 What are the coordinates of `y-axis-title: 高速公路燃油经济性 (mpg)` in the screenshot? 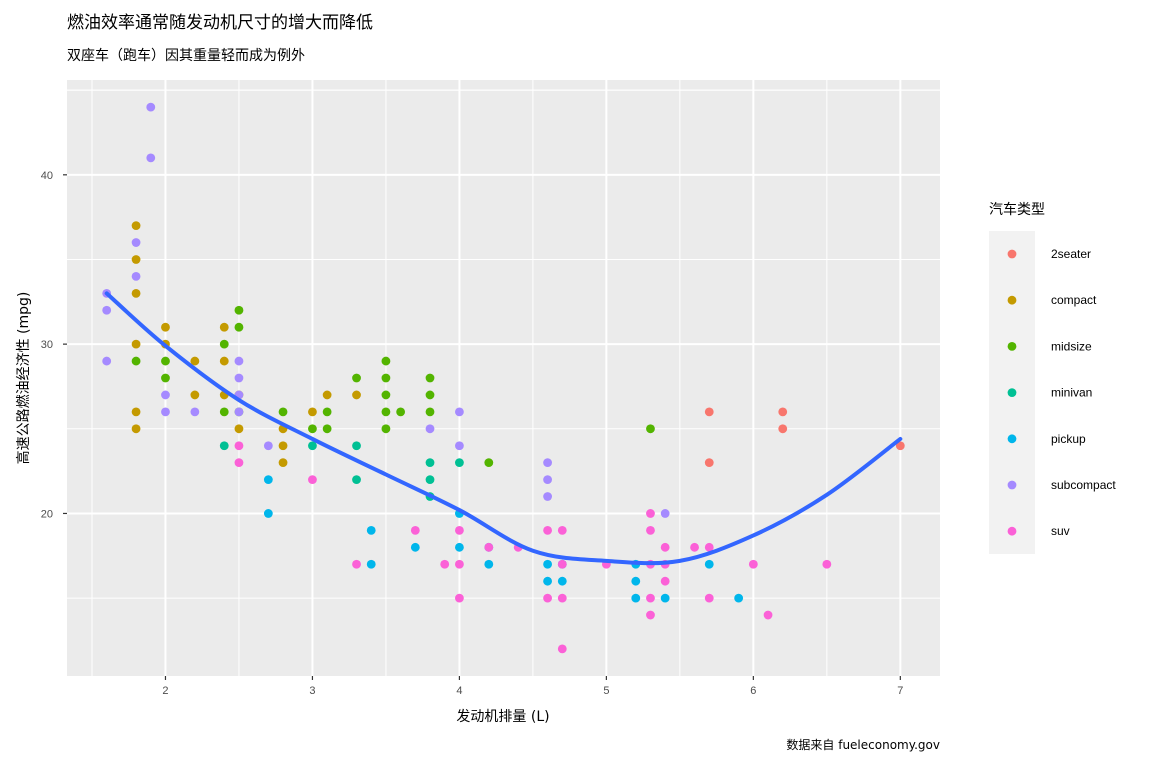 It's located at (23, 378).